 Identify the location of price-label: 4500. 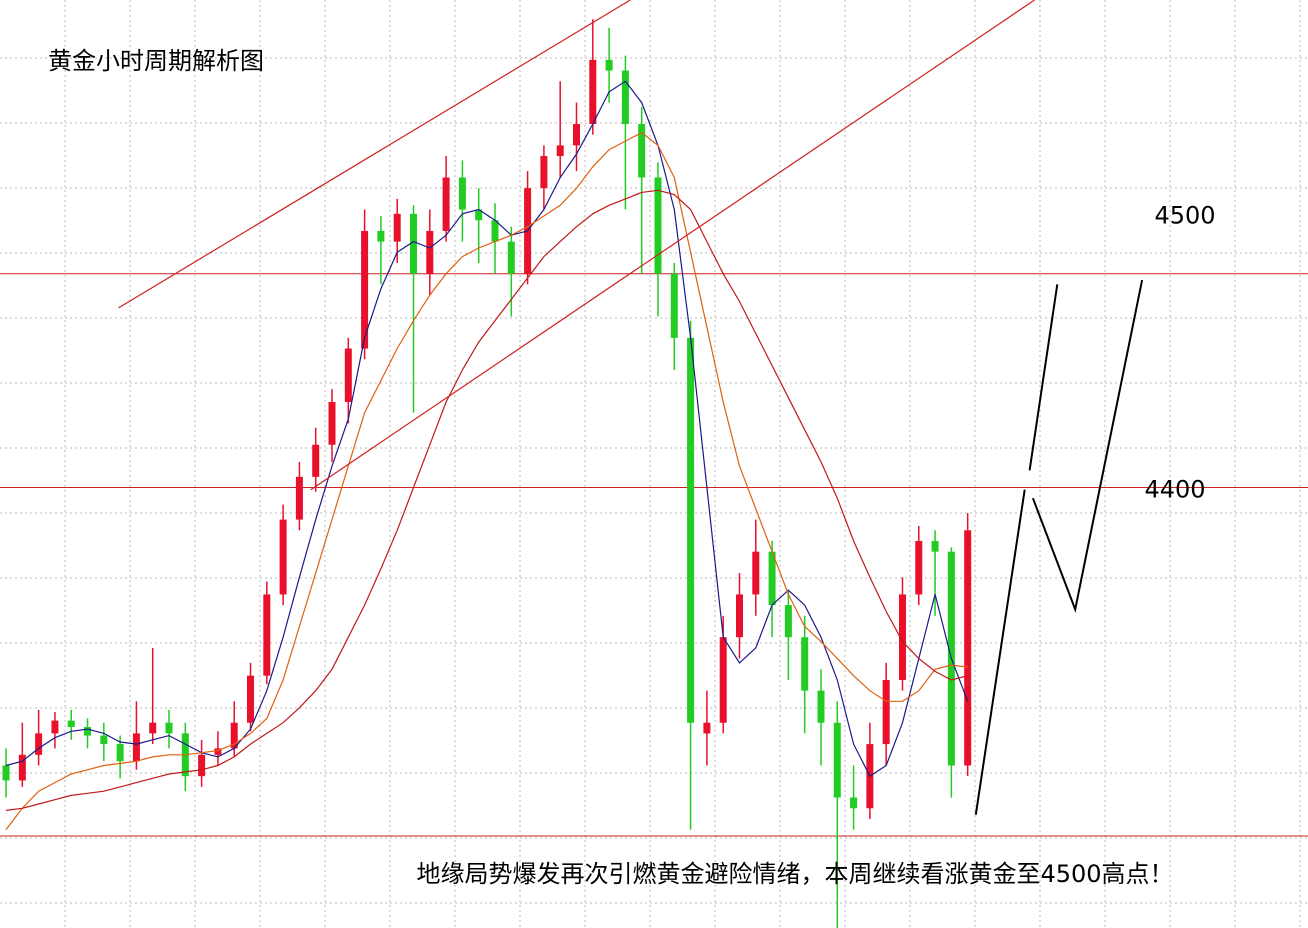
(1184, 216).